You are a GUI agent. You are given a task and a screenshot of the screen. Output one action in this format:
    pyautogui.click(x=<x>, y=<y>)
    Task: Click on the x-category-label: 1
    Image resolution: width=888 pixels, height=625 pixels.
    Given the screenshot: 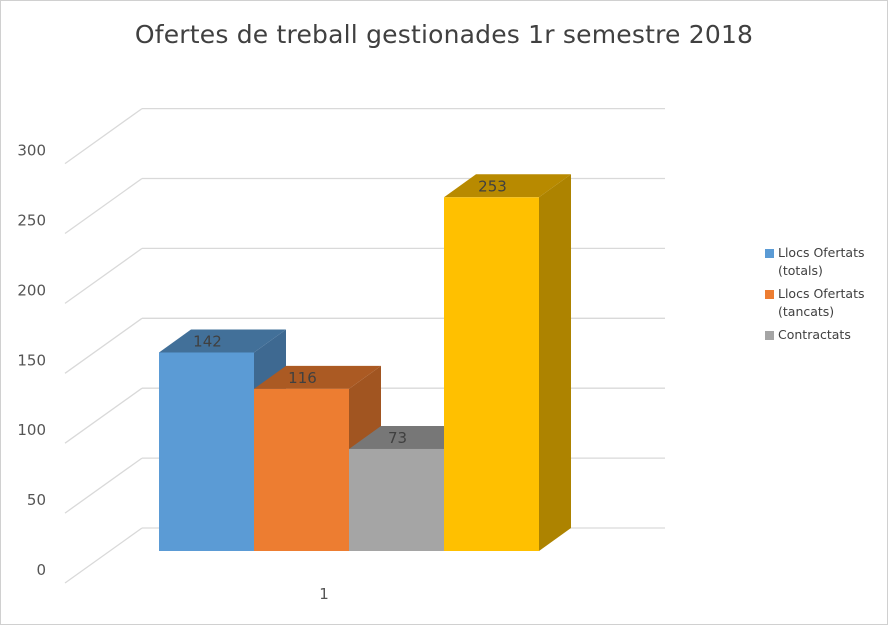 What is the action you would take?
    pyautogui.click(x=324, y=594)
    